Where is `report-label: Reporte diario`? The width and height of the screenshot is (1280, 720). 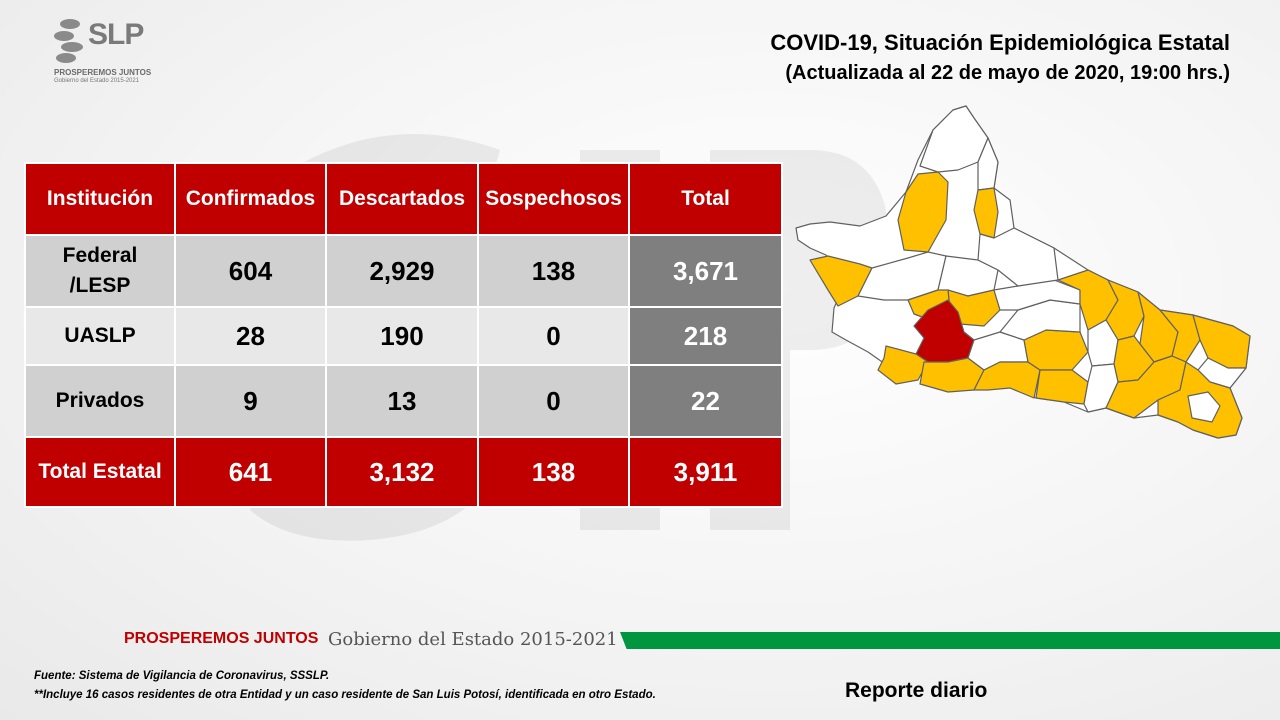 report-label: Reporte diario is located at coordinates (916, 690).